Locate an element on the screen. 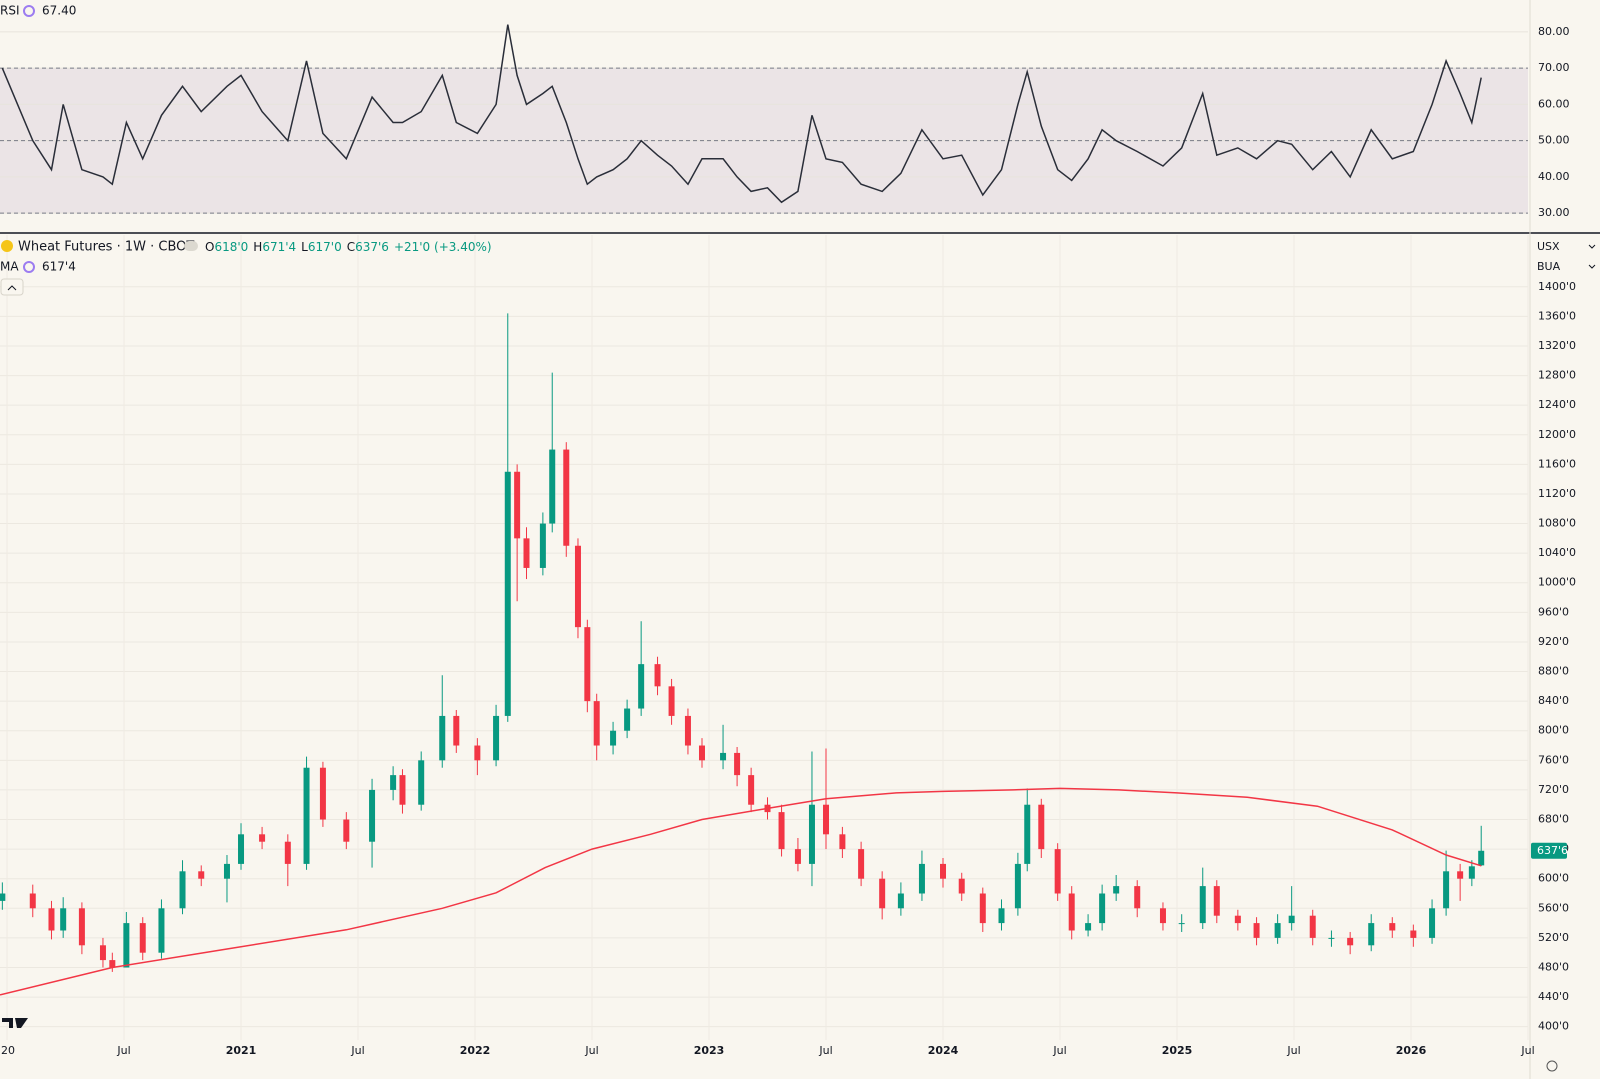 This screenshot has height=1079, width=1600. y-tick-label: 800'0 is located at coordinates (1553, 730).